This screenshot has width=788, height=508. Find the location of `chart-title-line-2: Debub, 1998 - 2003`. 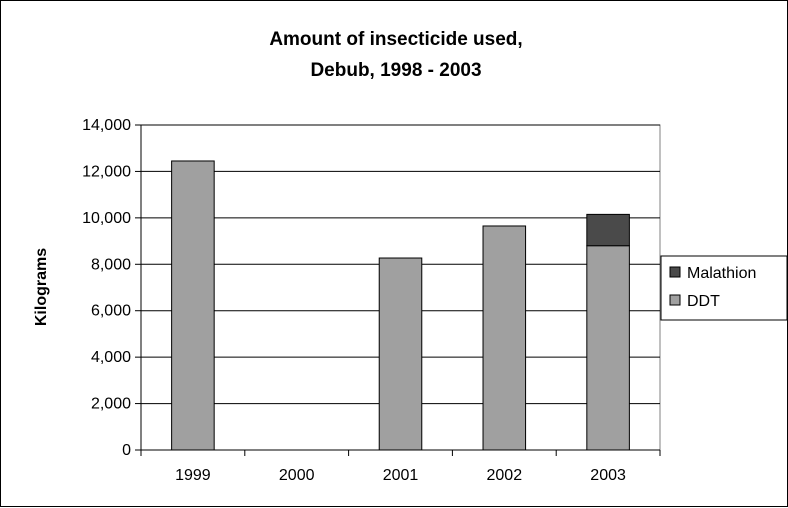

chart-title-line-2: Debub, 1998 - 2003 is located at coordinates (395, 70).